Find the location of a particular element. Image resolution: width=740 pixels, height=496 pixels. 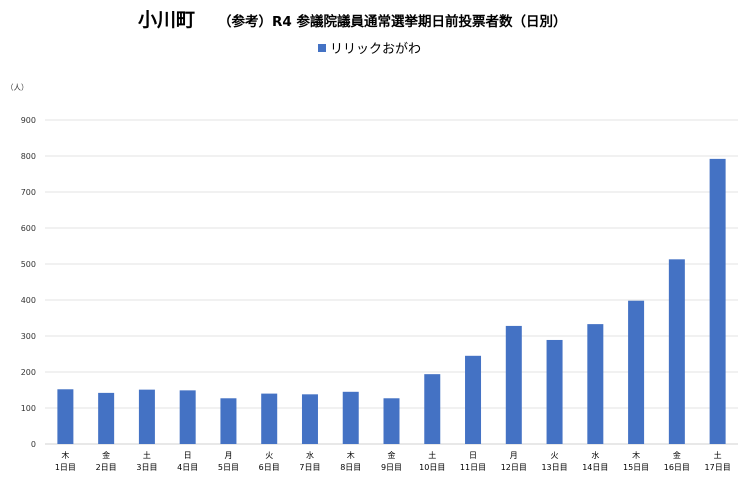

y-tick-label: 300 is located at coordinates (28, 336).